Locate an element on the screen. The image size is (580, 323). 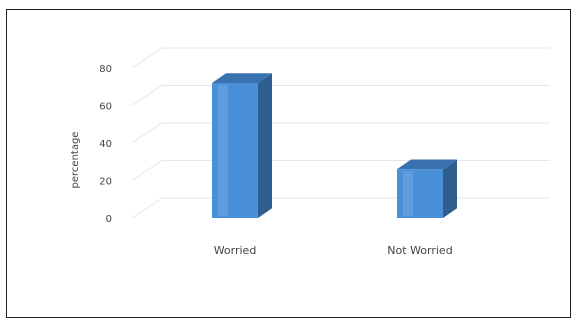
y-axis: 0 20 40 60 80 is located at coordinates (105, 144).